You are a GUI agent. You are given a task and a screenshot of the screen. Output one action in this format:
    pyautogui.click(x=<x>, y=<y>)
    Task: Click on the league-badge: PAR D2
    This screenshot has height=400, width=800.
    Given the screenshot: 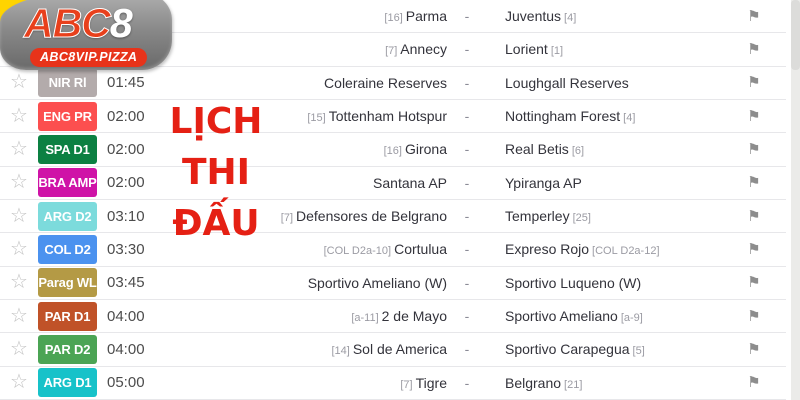 What is the action you would take?
    pyautogui.click(x=67, y=349)
    